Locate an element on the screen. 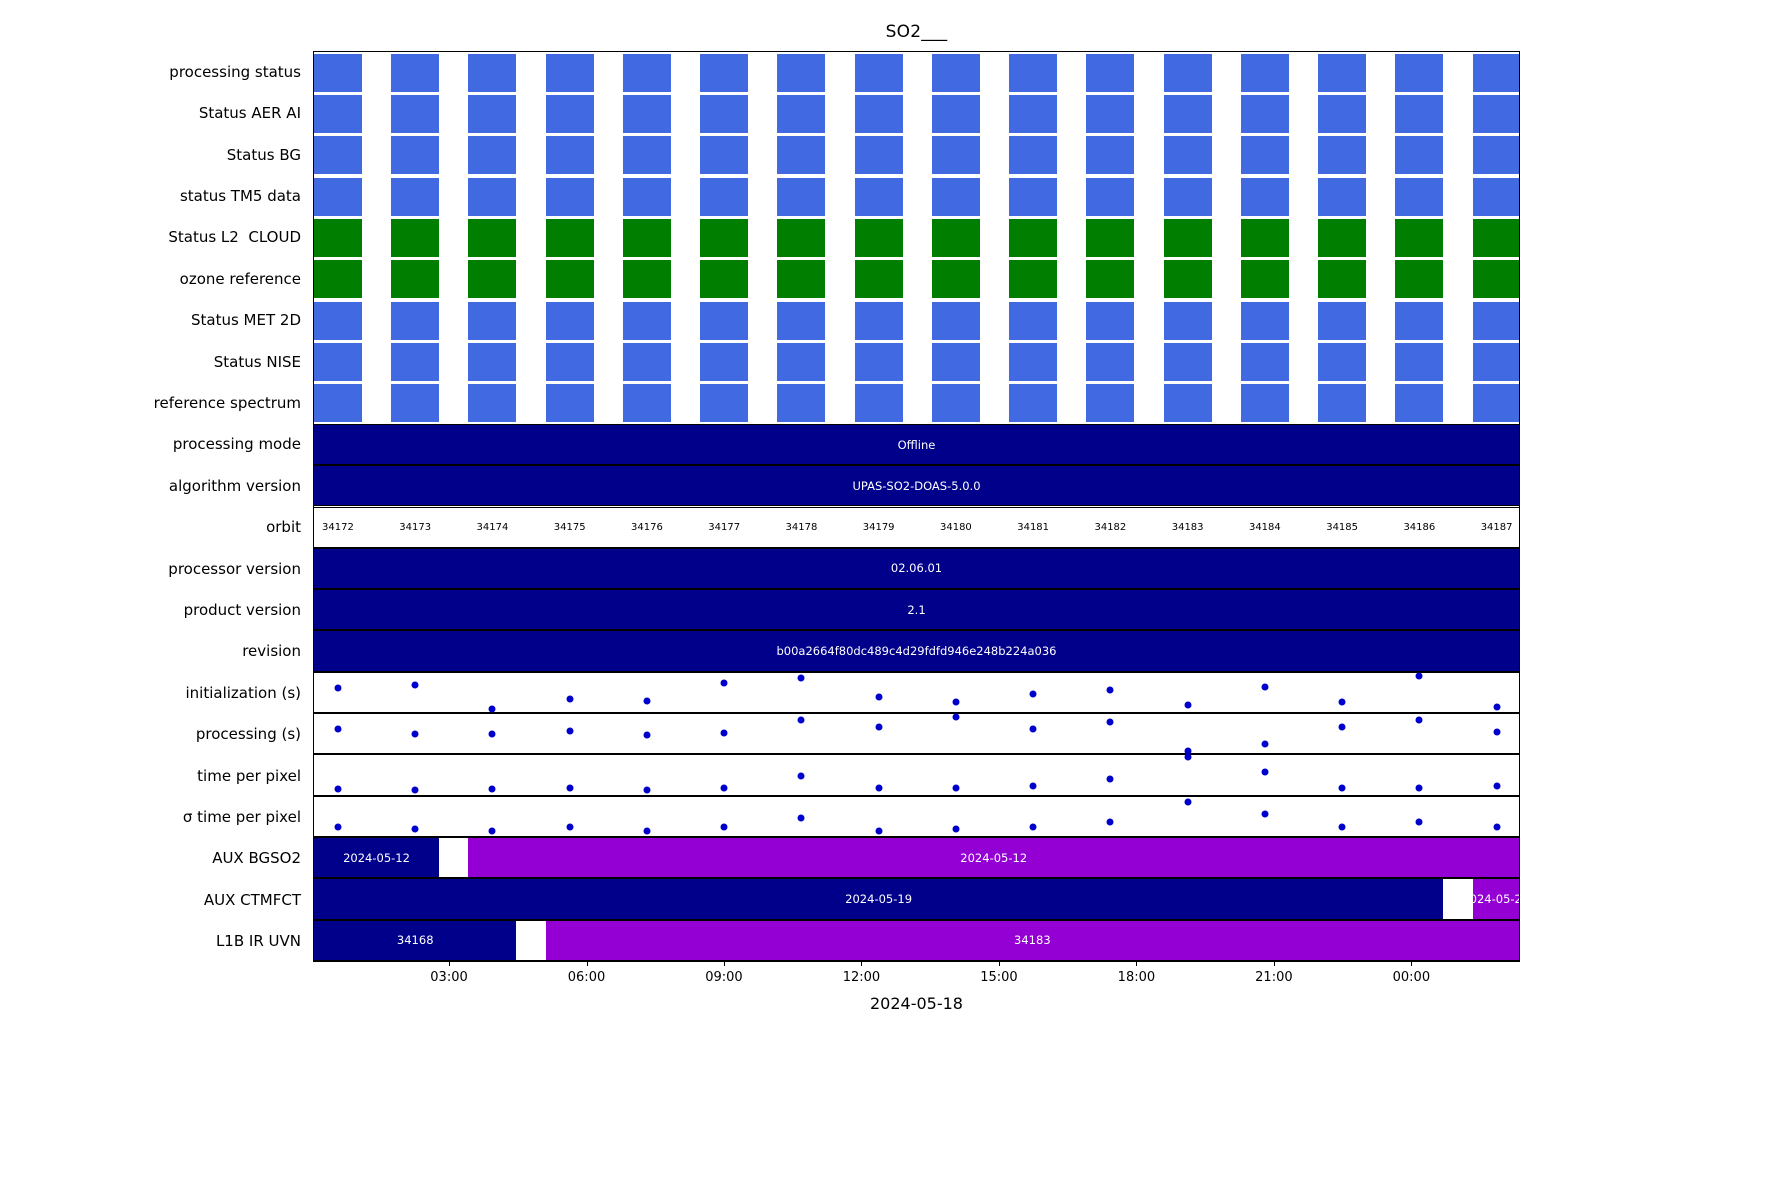  orbit-number: 34180 is located at coordinates (955, 527).